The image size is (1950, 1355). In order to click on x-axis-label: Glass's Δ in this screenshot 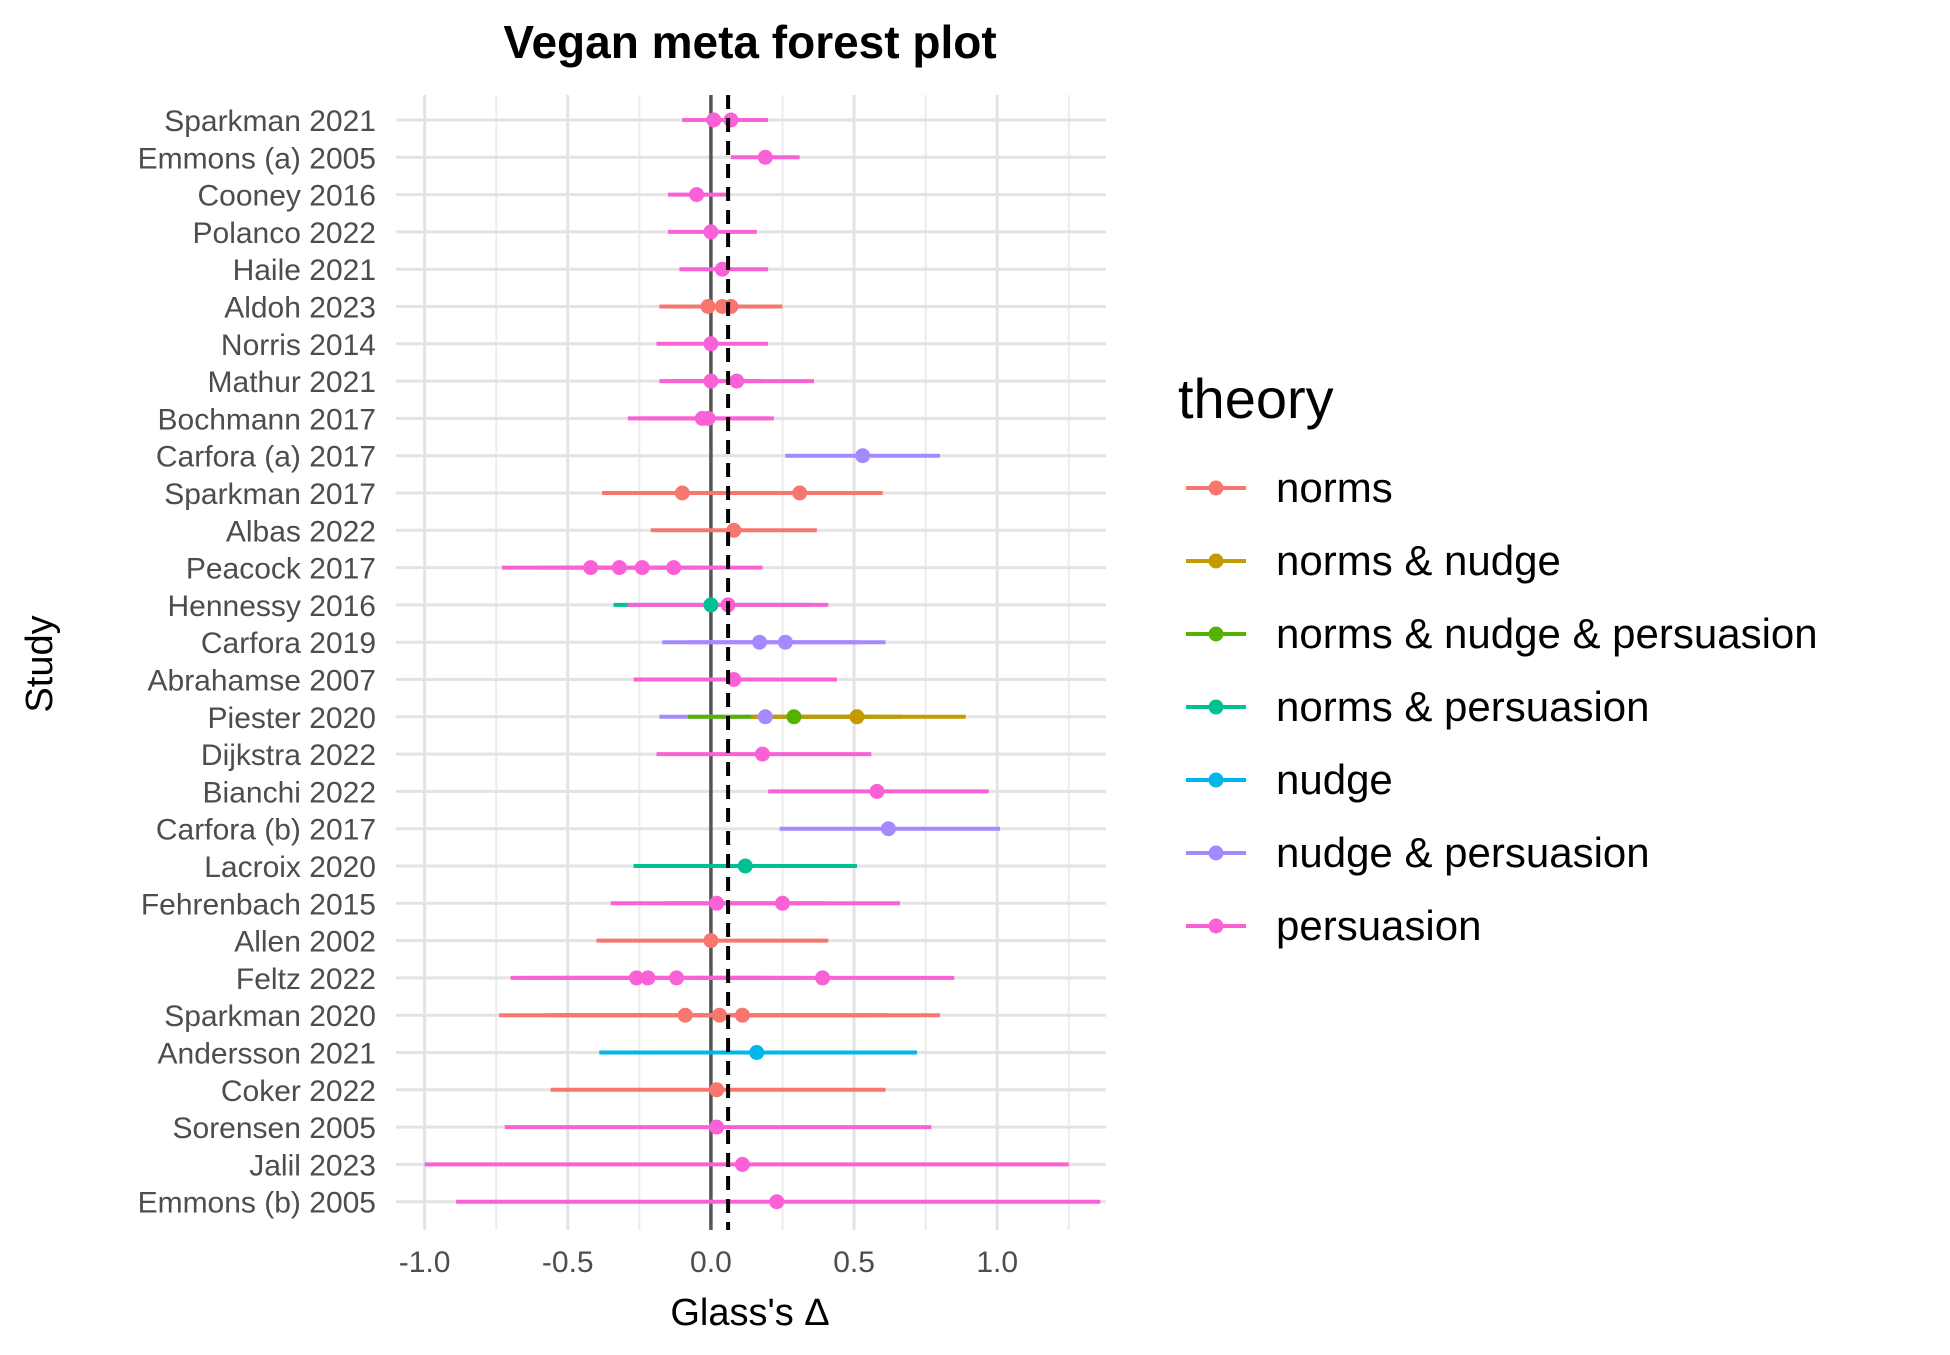, I will do `click(749, 1313)`.